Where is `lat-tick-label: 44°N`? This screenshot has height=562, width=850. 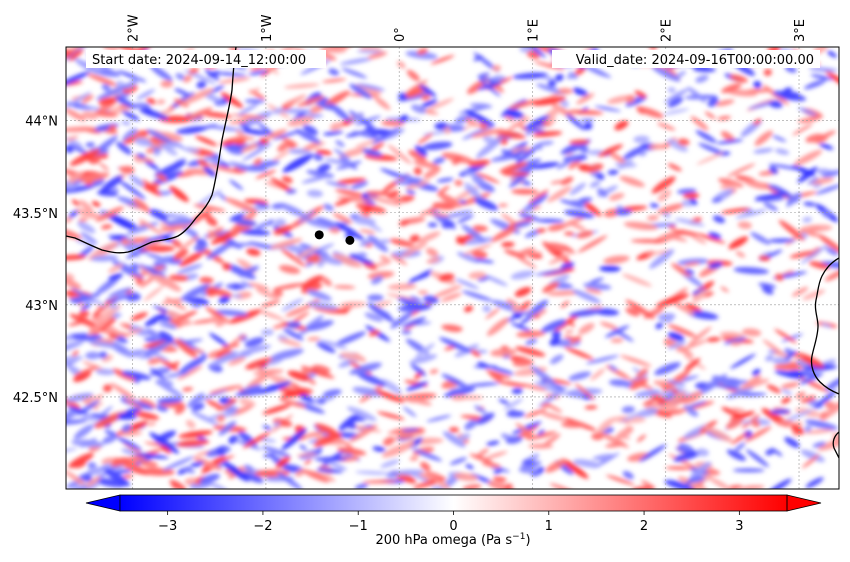
lat-tick-label: 44°N is located at coordinates (41, 122).